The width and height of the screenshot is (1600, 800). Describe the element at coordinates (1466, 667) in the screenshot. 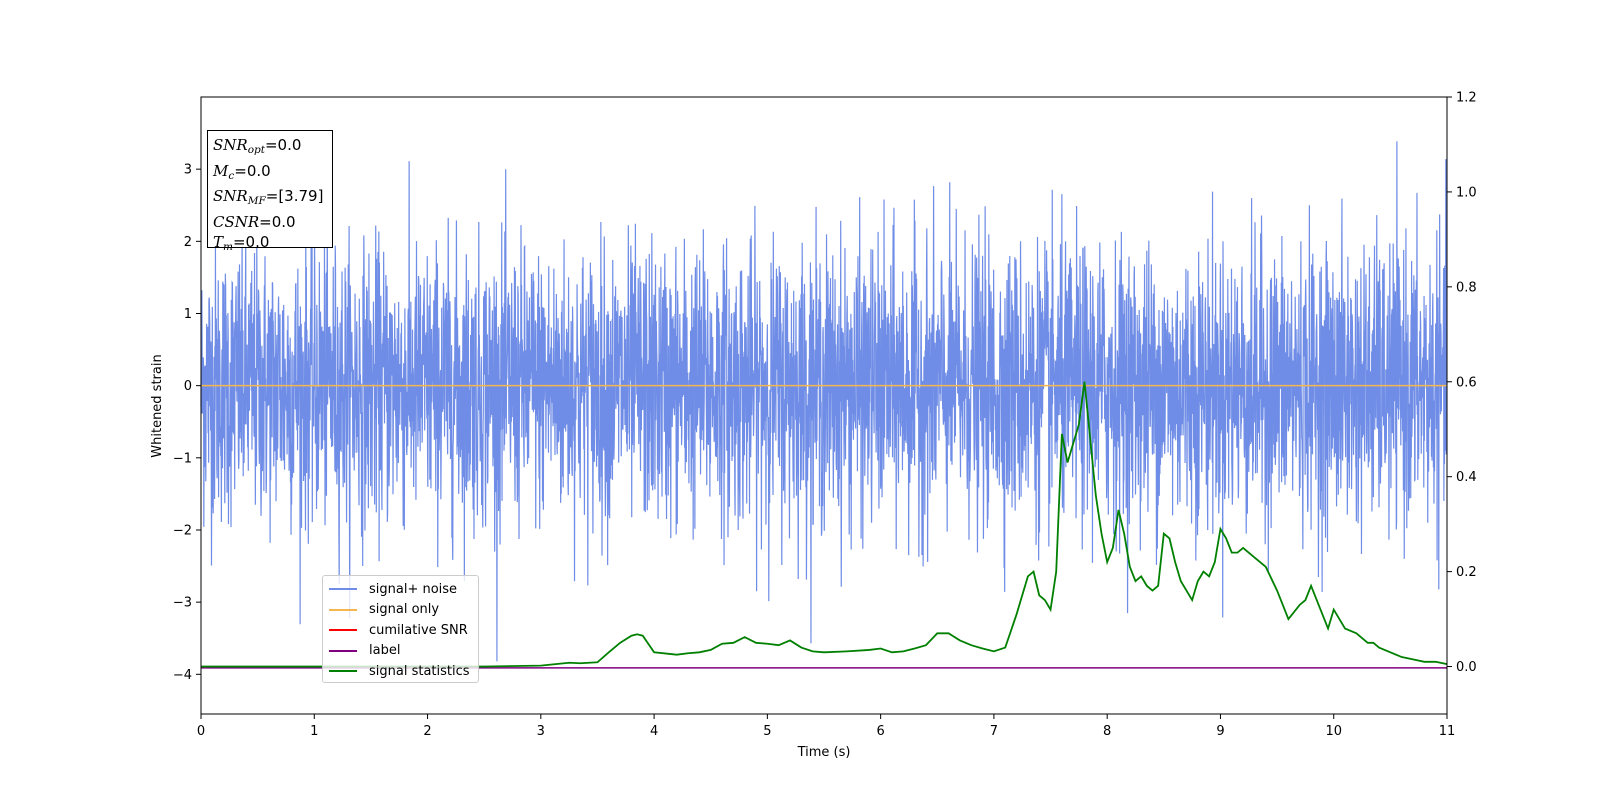

I see `y2-tick-label: 0.0` at that location.